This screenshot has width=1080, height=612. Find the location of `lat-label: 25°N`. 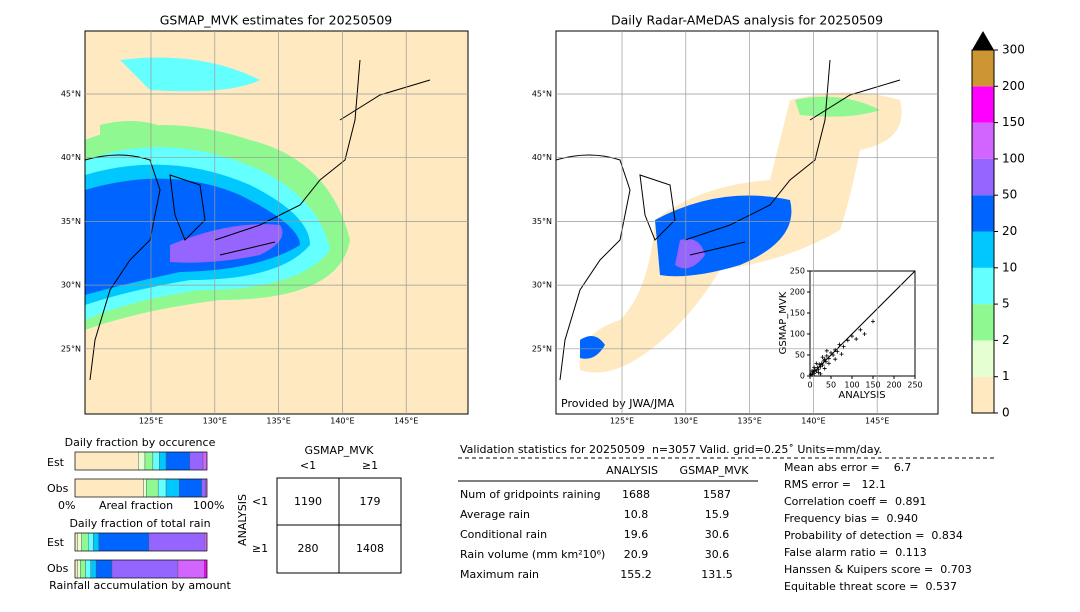

lat-label: 25°N is located at coordinates (542, 348).